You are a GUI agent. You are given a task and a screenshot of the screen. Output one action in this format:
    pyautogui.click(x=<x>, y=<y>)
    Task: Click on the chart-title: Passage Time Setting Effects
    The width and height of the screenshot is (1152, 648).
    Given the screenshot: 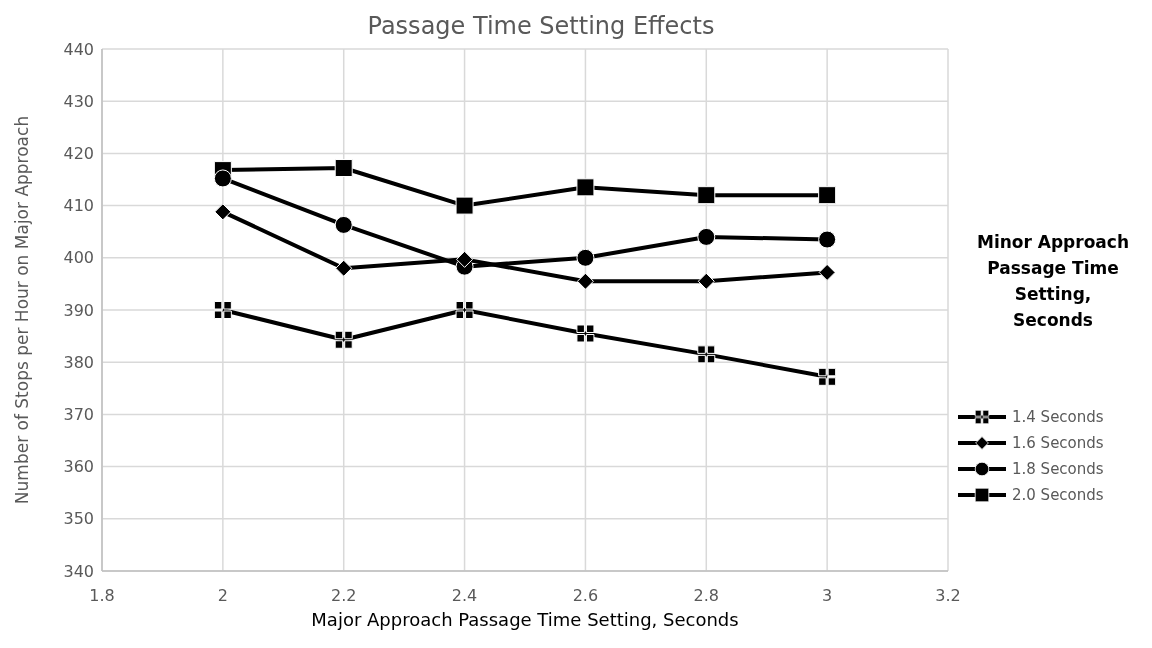 What is the action you would take?
    pyautogui.click(x=541, y=26)
    